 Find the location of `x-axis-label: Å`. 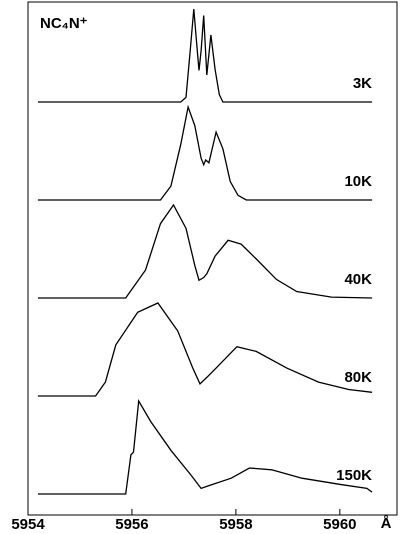

x-axis-label: Å is located at coordinates (386, 523).